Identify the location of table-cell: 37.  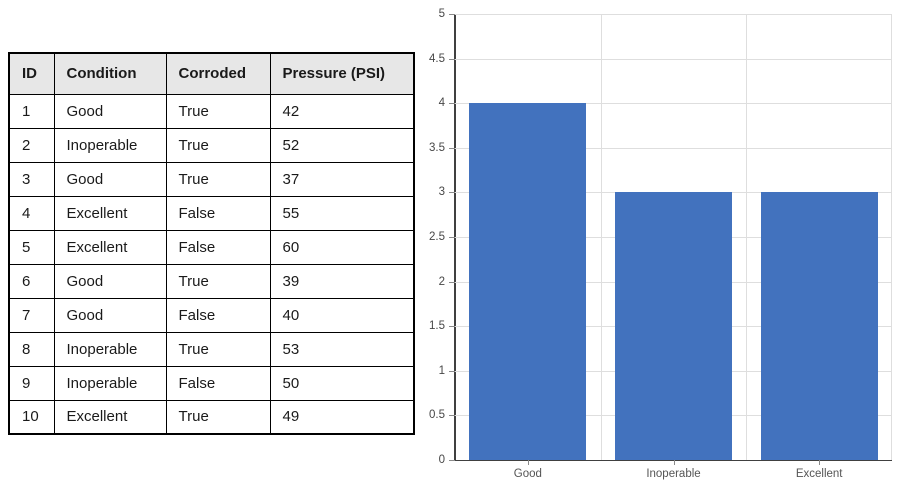
(342, 179).